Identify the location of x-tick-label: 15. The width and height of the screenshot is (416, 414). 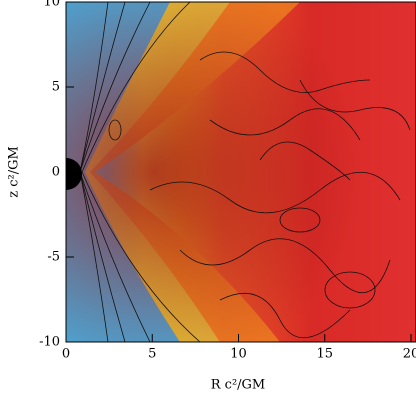
(324, 354).